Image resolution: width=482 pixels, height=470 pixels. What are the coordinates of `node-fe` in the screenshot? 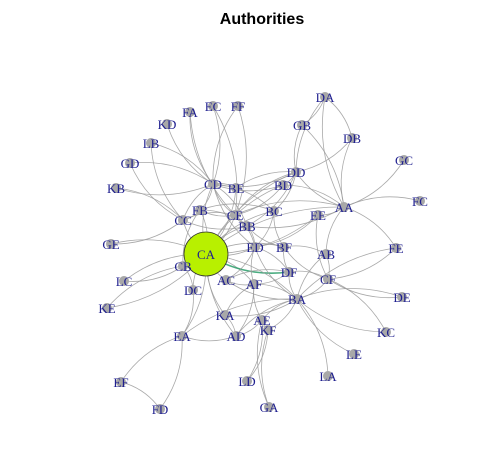 It's located at (396, 248).